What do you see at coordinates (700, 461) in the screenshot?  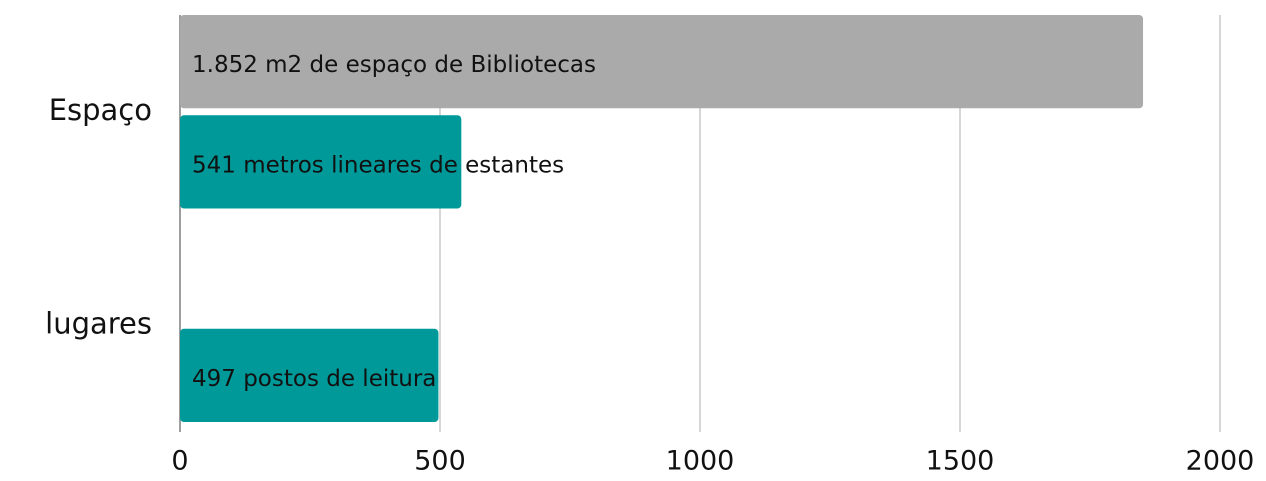 I see `x-tick-label: 1000` at bounding box center [700, 461].